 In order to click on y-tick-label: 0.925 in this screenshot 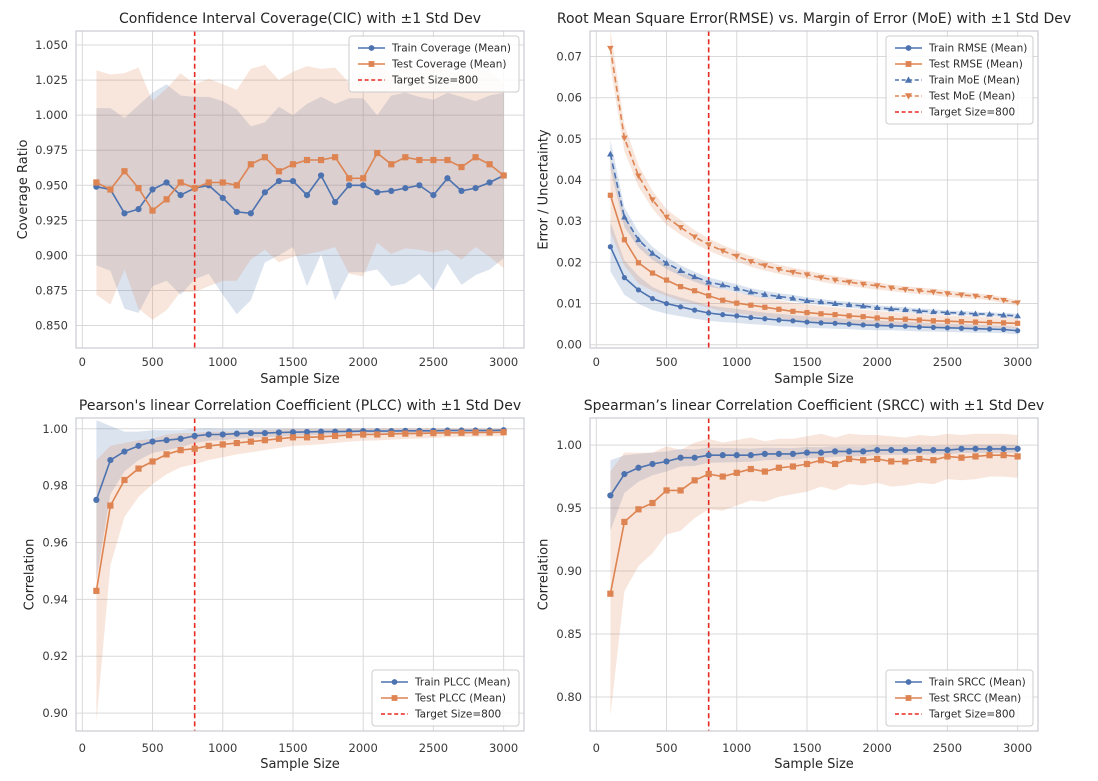, I will do `click(51, 220)`.